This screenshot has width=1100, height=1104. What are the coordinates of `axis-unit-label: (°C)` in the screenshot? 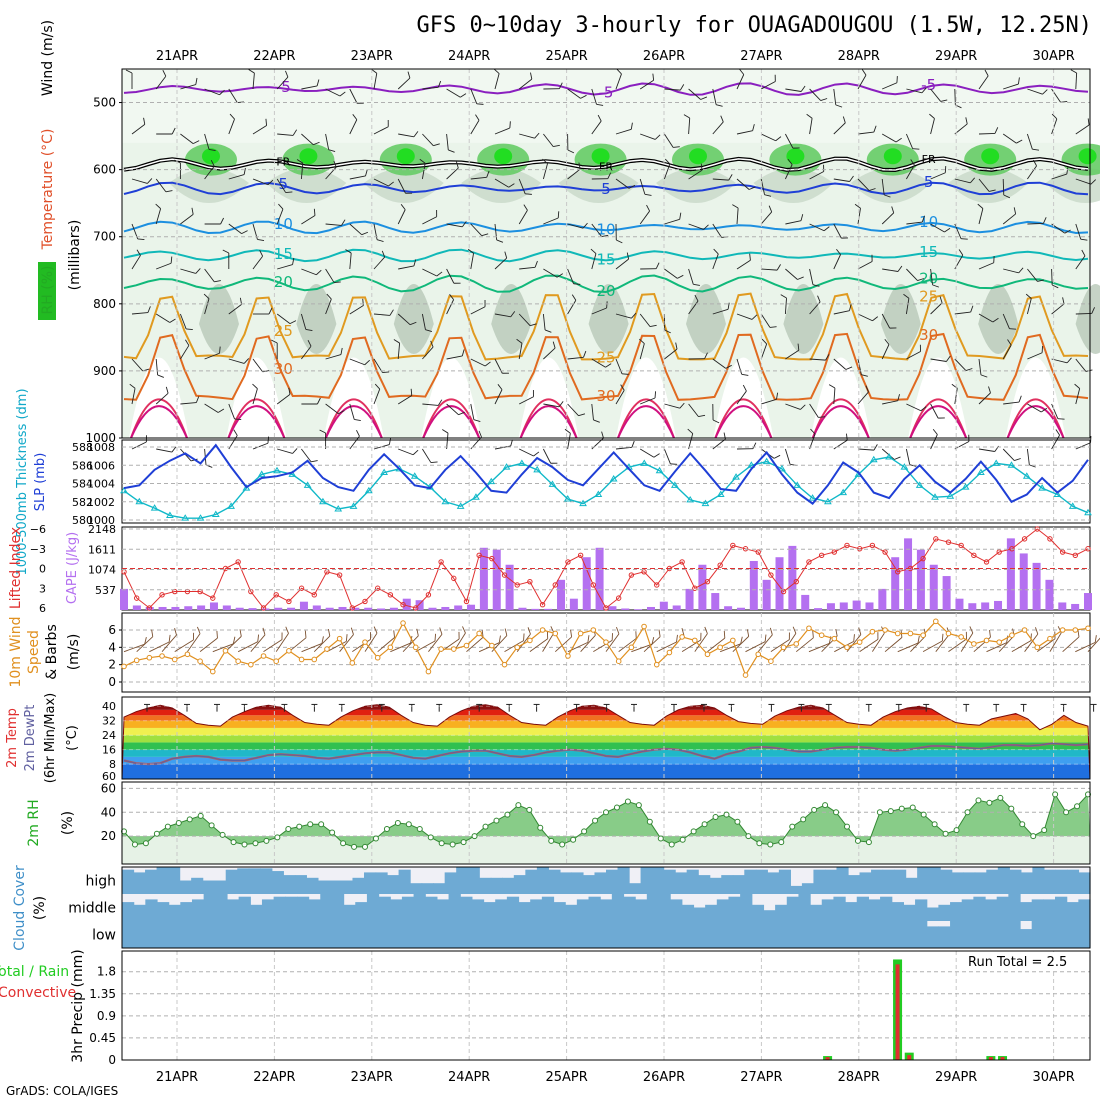 It's located at (72, 738).